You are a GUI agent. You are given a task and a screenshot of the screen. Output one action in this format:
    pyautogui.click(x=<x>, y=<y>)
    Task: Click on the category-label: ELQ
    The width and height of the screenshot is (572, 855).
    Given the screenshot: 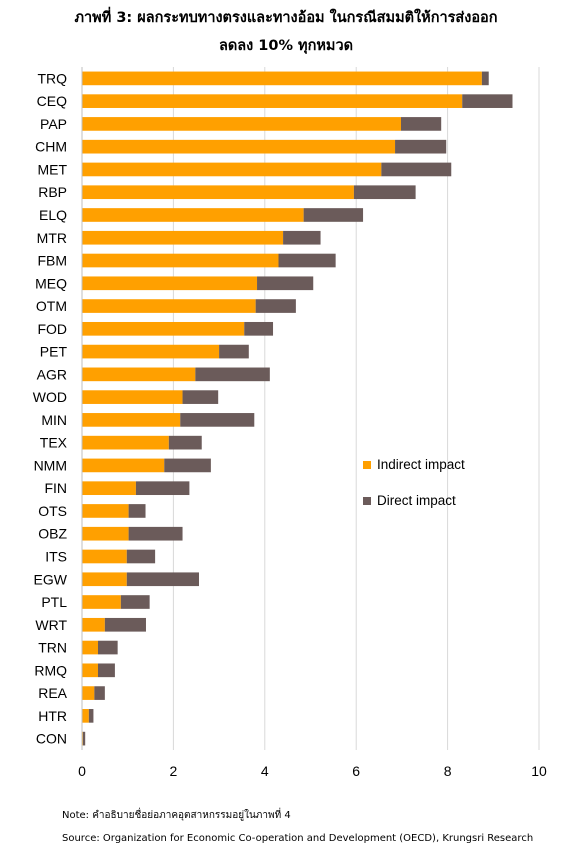 What is the action you would take?
    pyautogui.click(x=53, y=215)
    